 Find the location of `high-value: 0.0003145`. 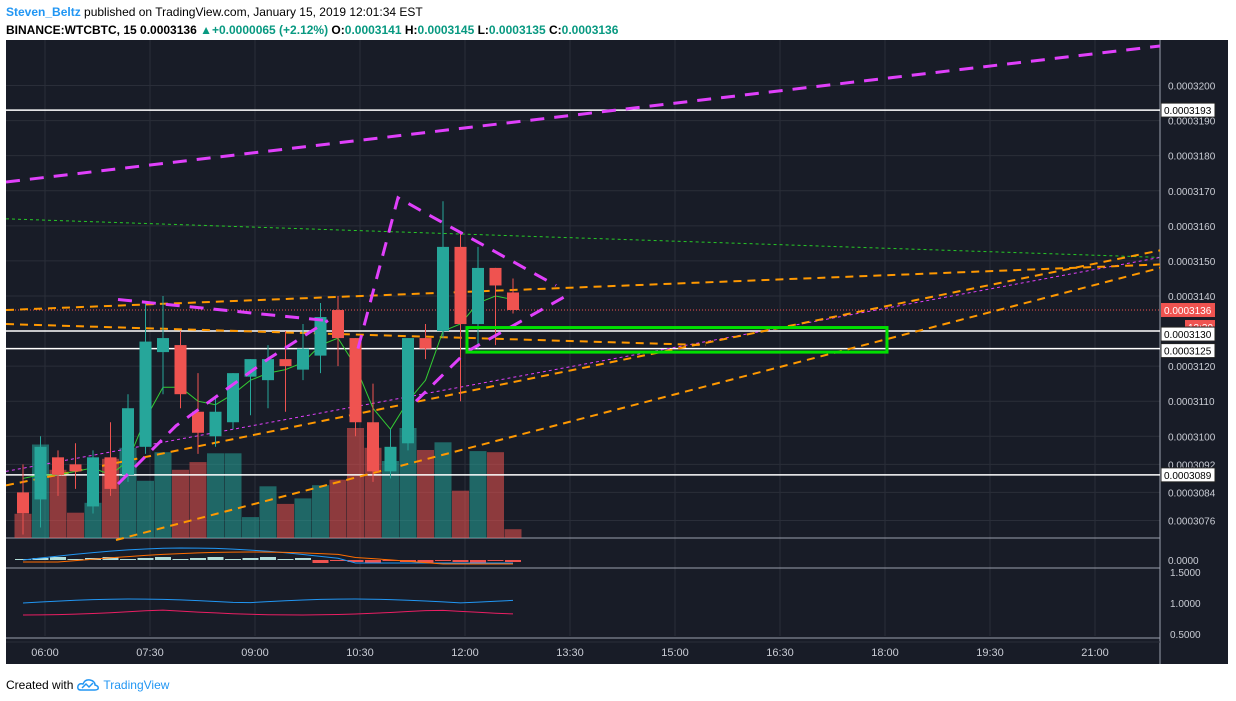

high-value: 0.0003145 is located at coordinates (446, 30).